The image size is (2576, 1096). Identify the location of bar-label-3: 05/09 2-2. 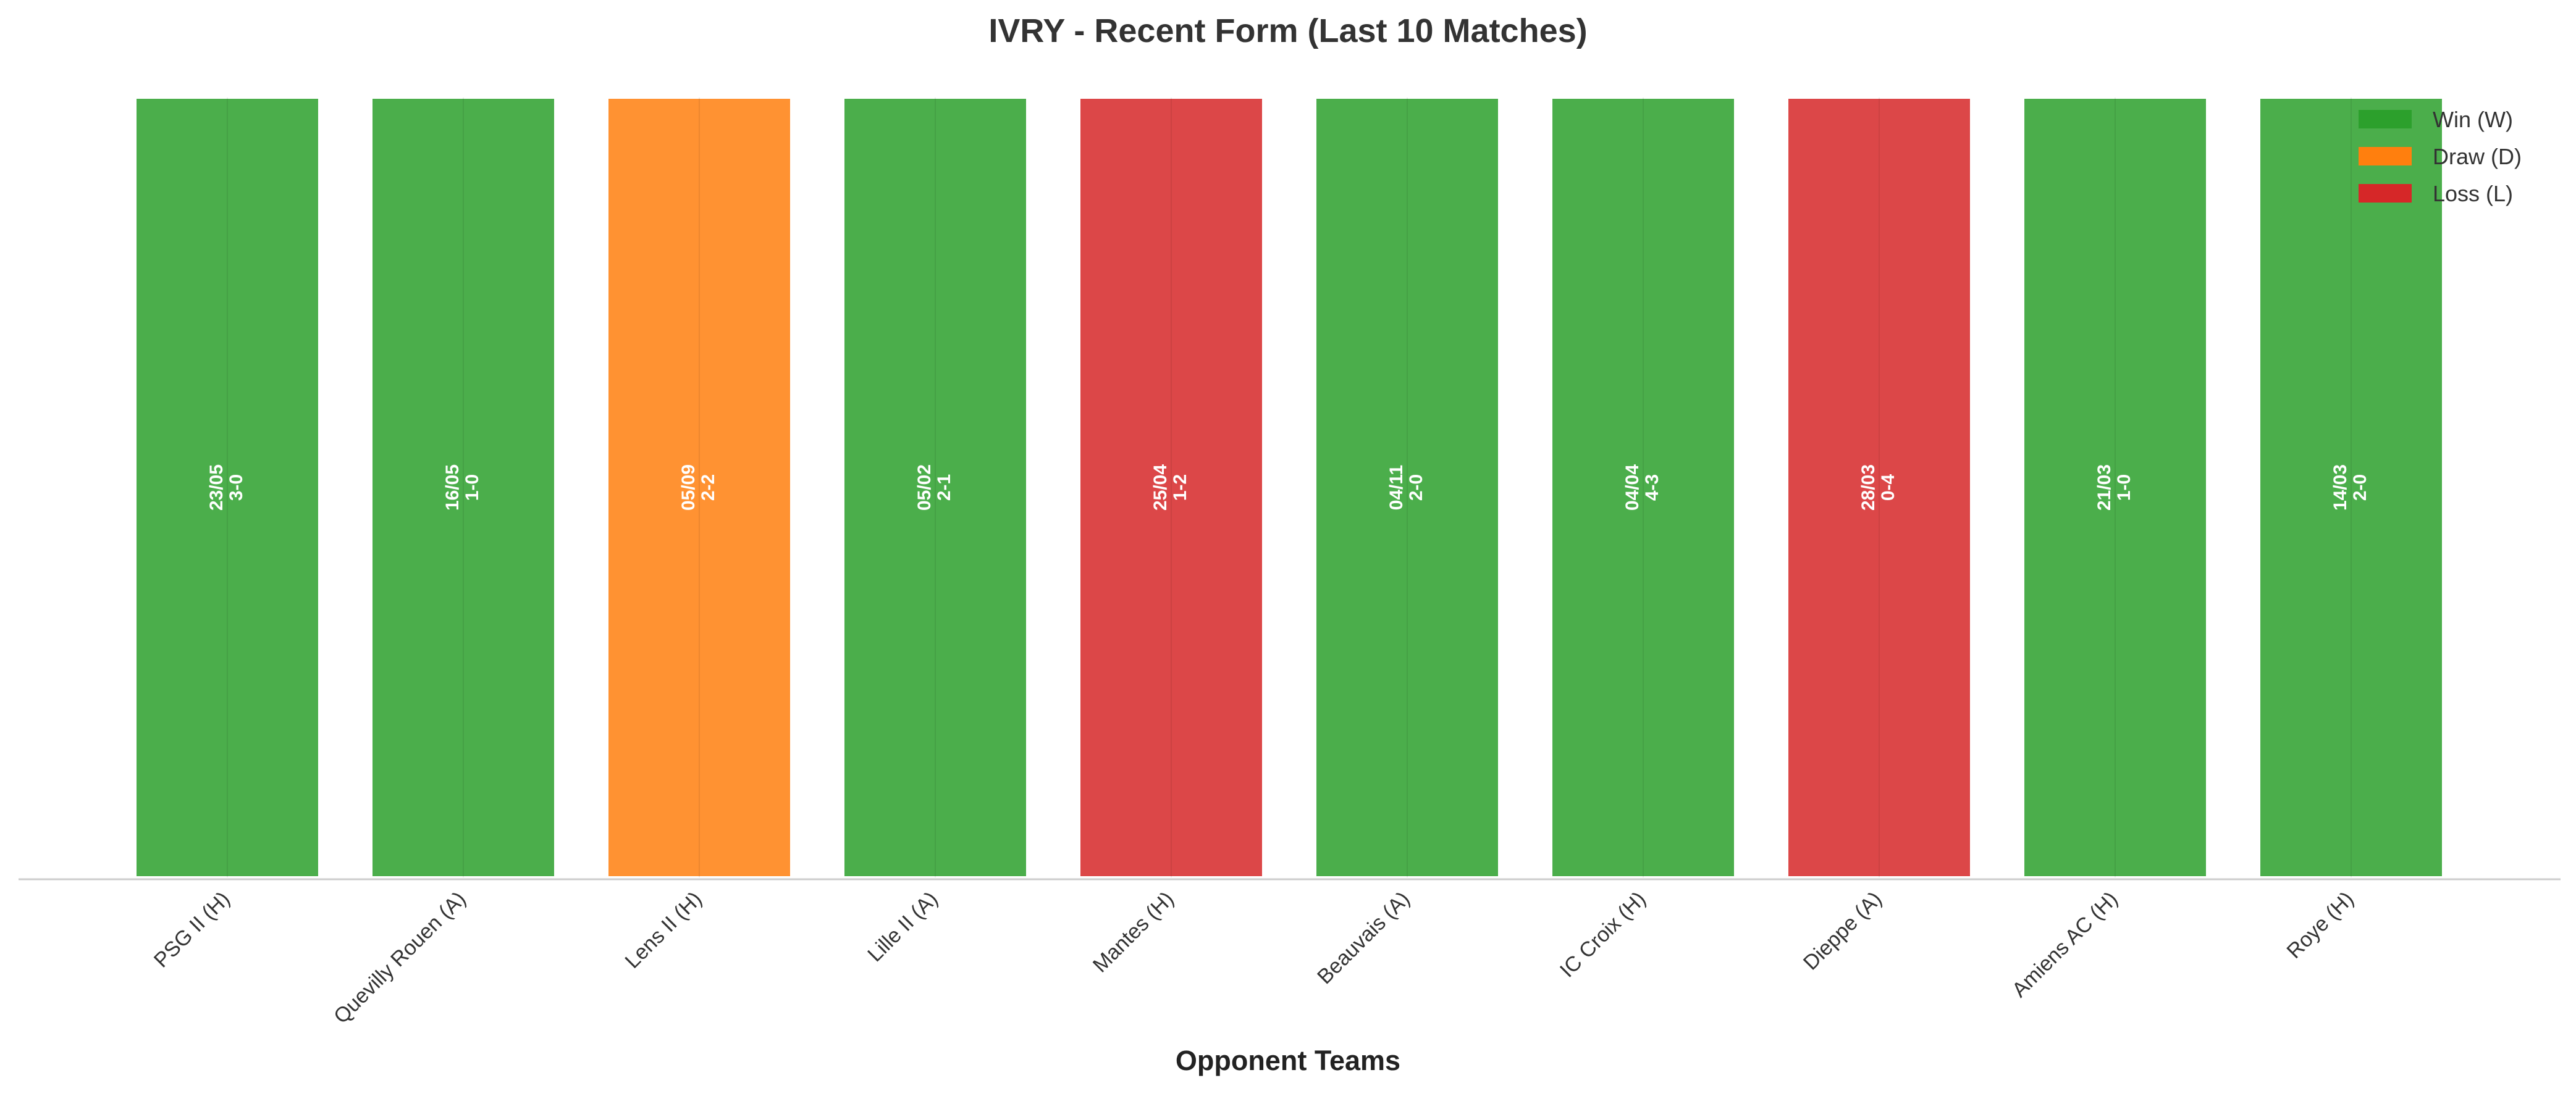
(698, 487).